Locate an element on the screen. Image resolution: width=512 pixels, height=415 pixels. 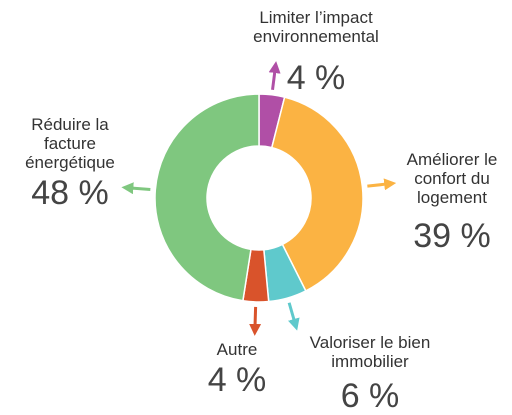
value-label: 6 % is located at coordinates (370, 396).